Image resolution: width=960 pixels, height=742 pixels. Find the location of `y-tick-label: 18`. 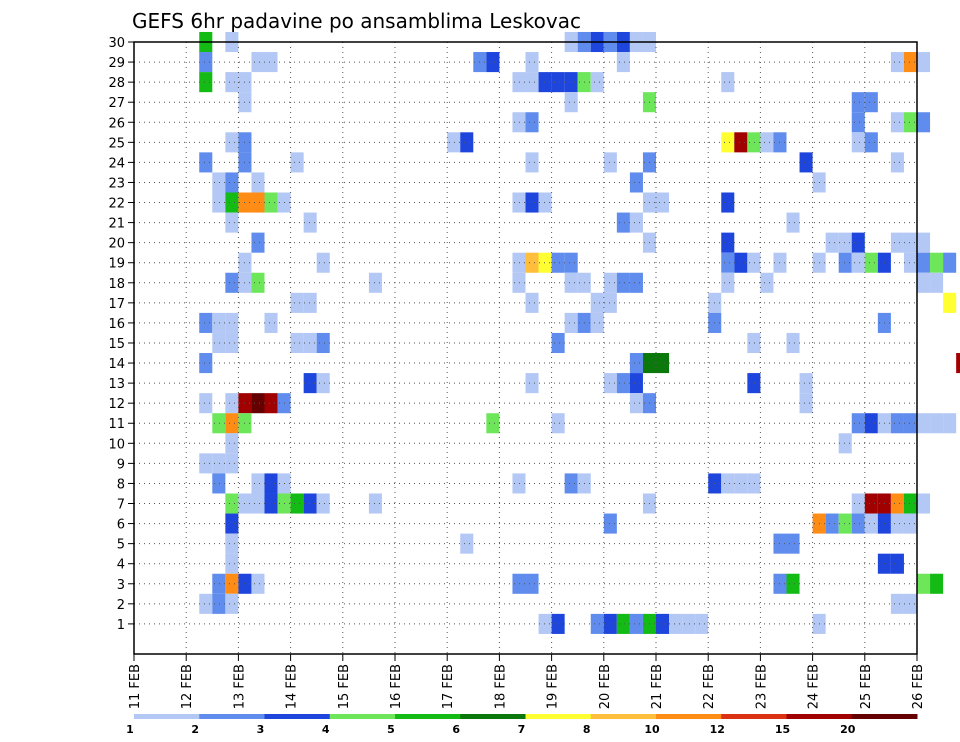

y-tick-label: 18 is located at coordinates (116, 284).